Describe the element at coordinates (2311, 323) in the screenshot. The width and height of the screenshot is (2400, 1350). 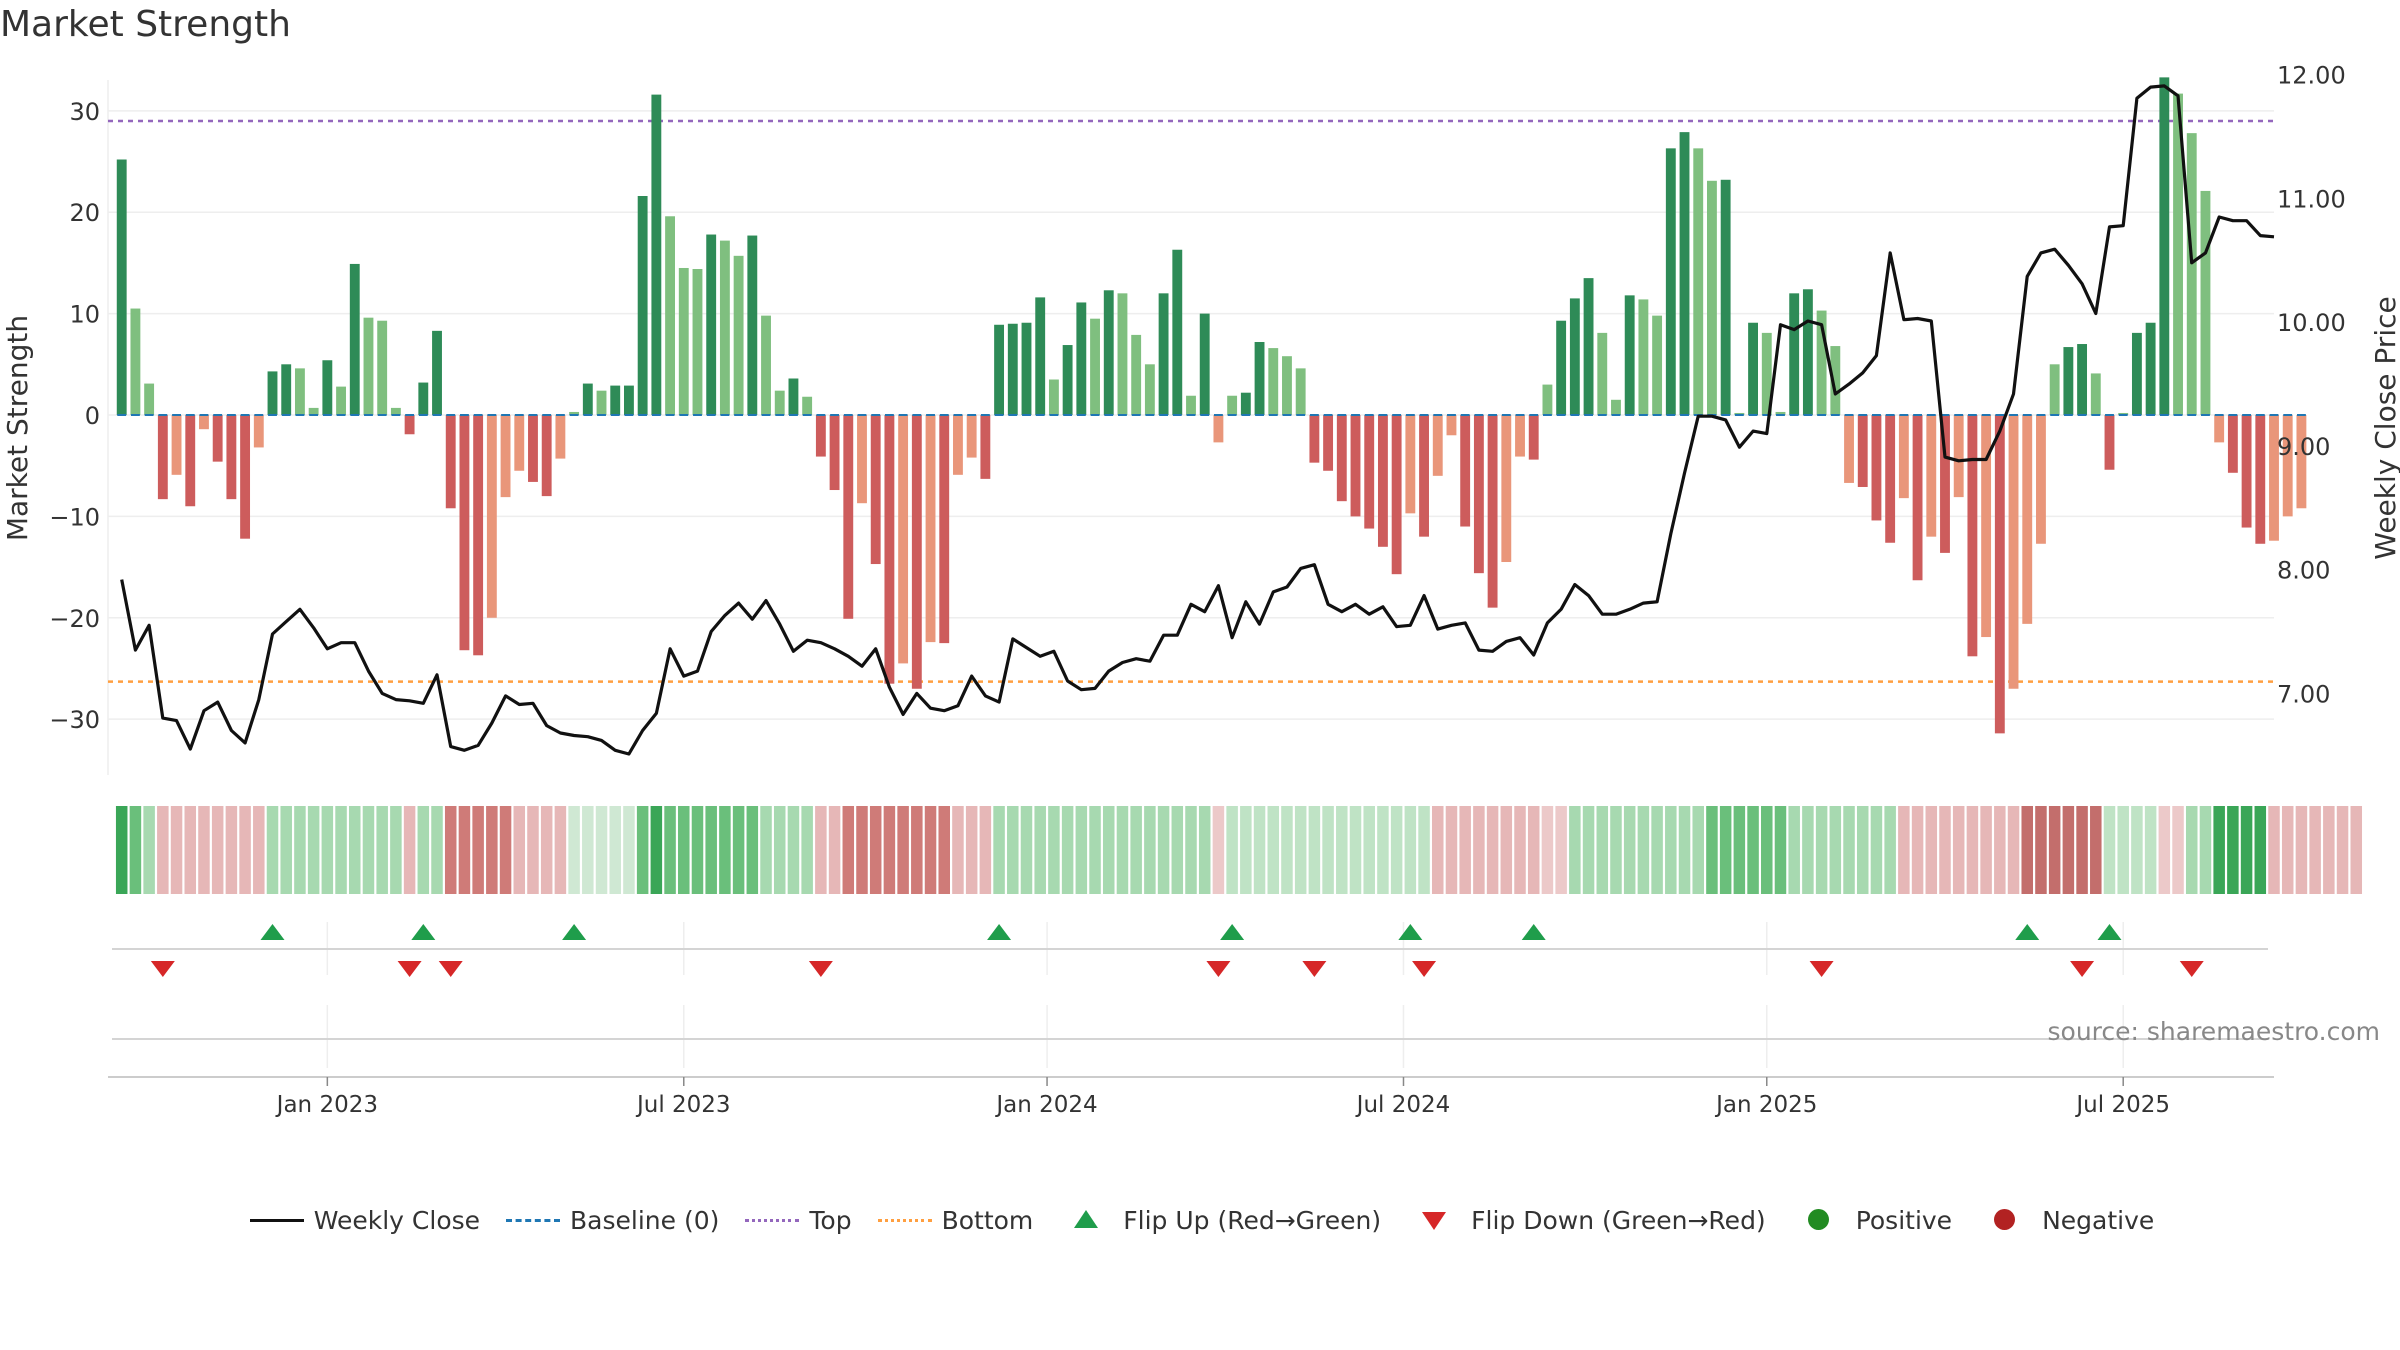
I see `y-tick-label-right: 10.00` at that location.